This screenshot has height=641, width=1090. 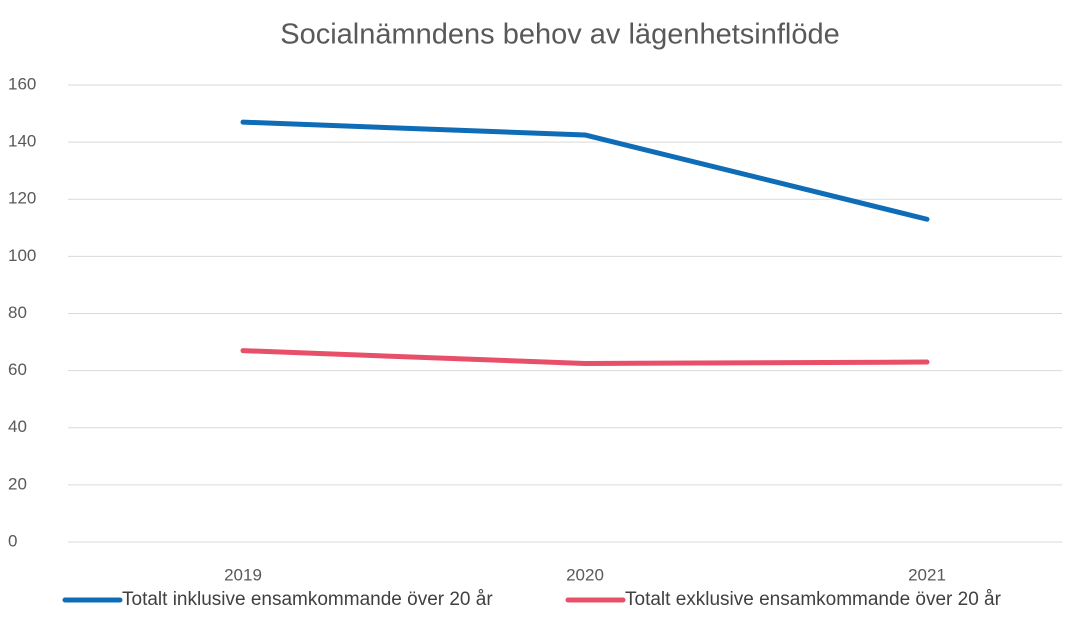 I want to click on y-tick-label: 40, so click(x=17, y=426).